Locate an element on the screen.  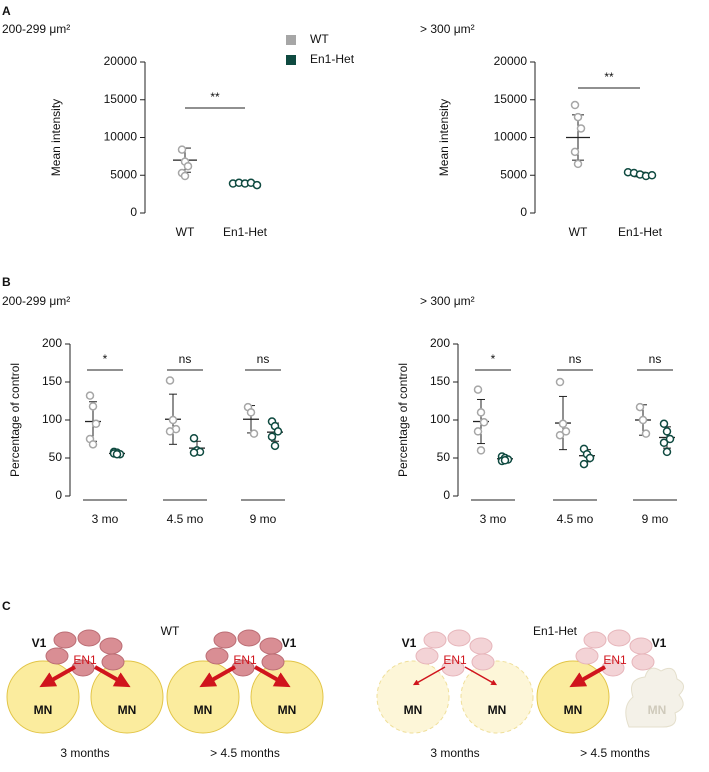
degenerated-neuron is located at coordinates (654, 697).